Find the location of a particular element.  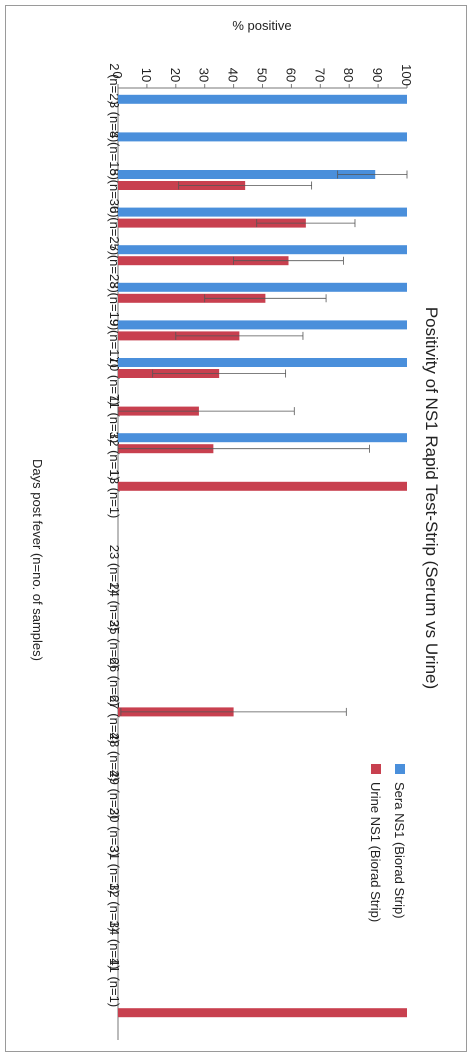

category-label: 30 (n=3) is located at coordinates (114, 832).